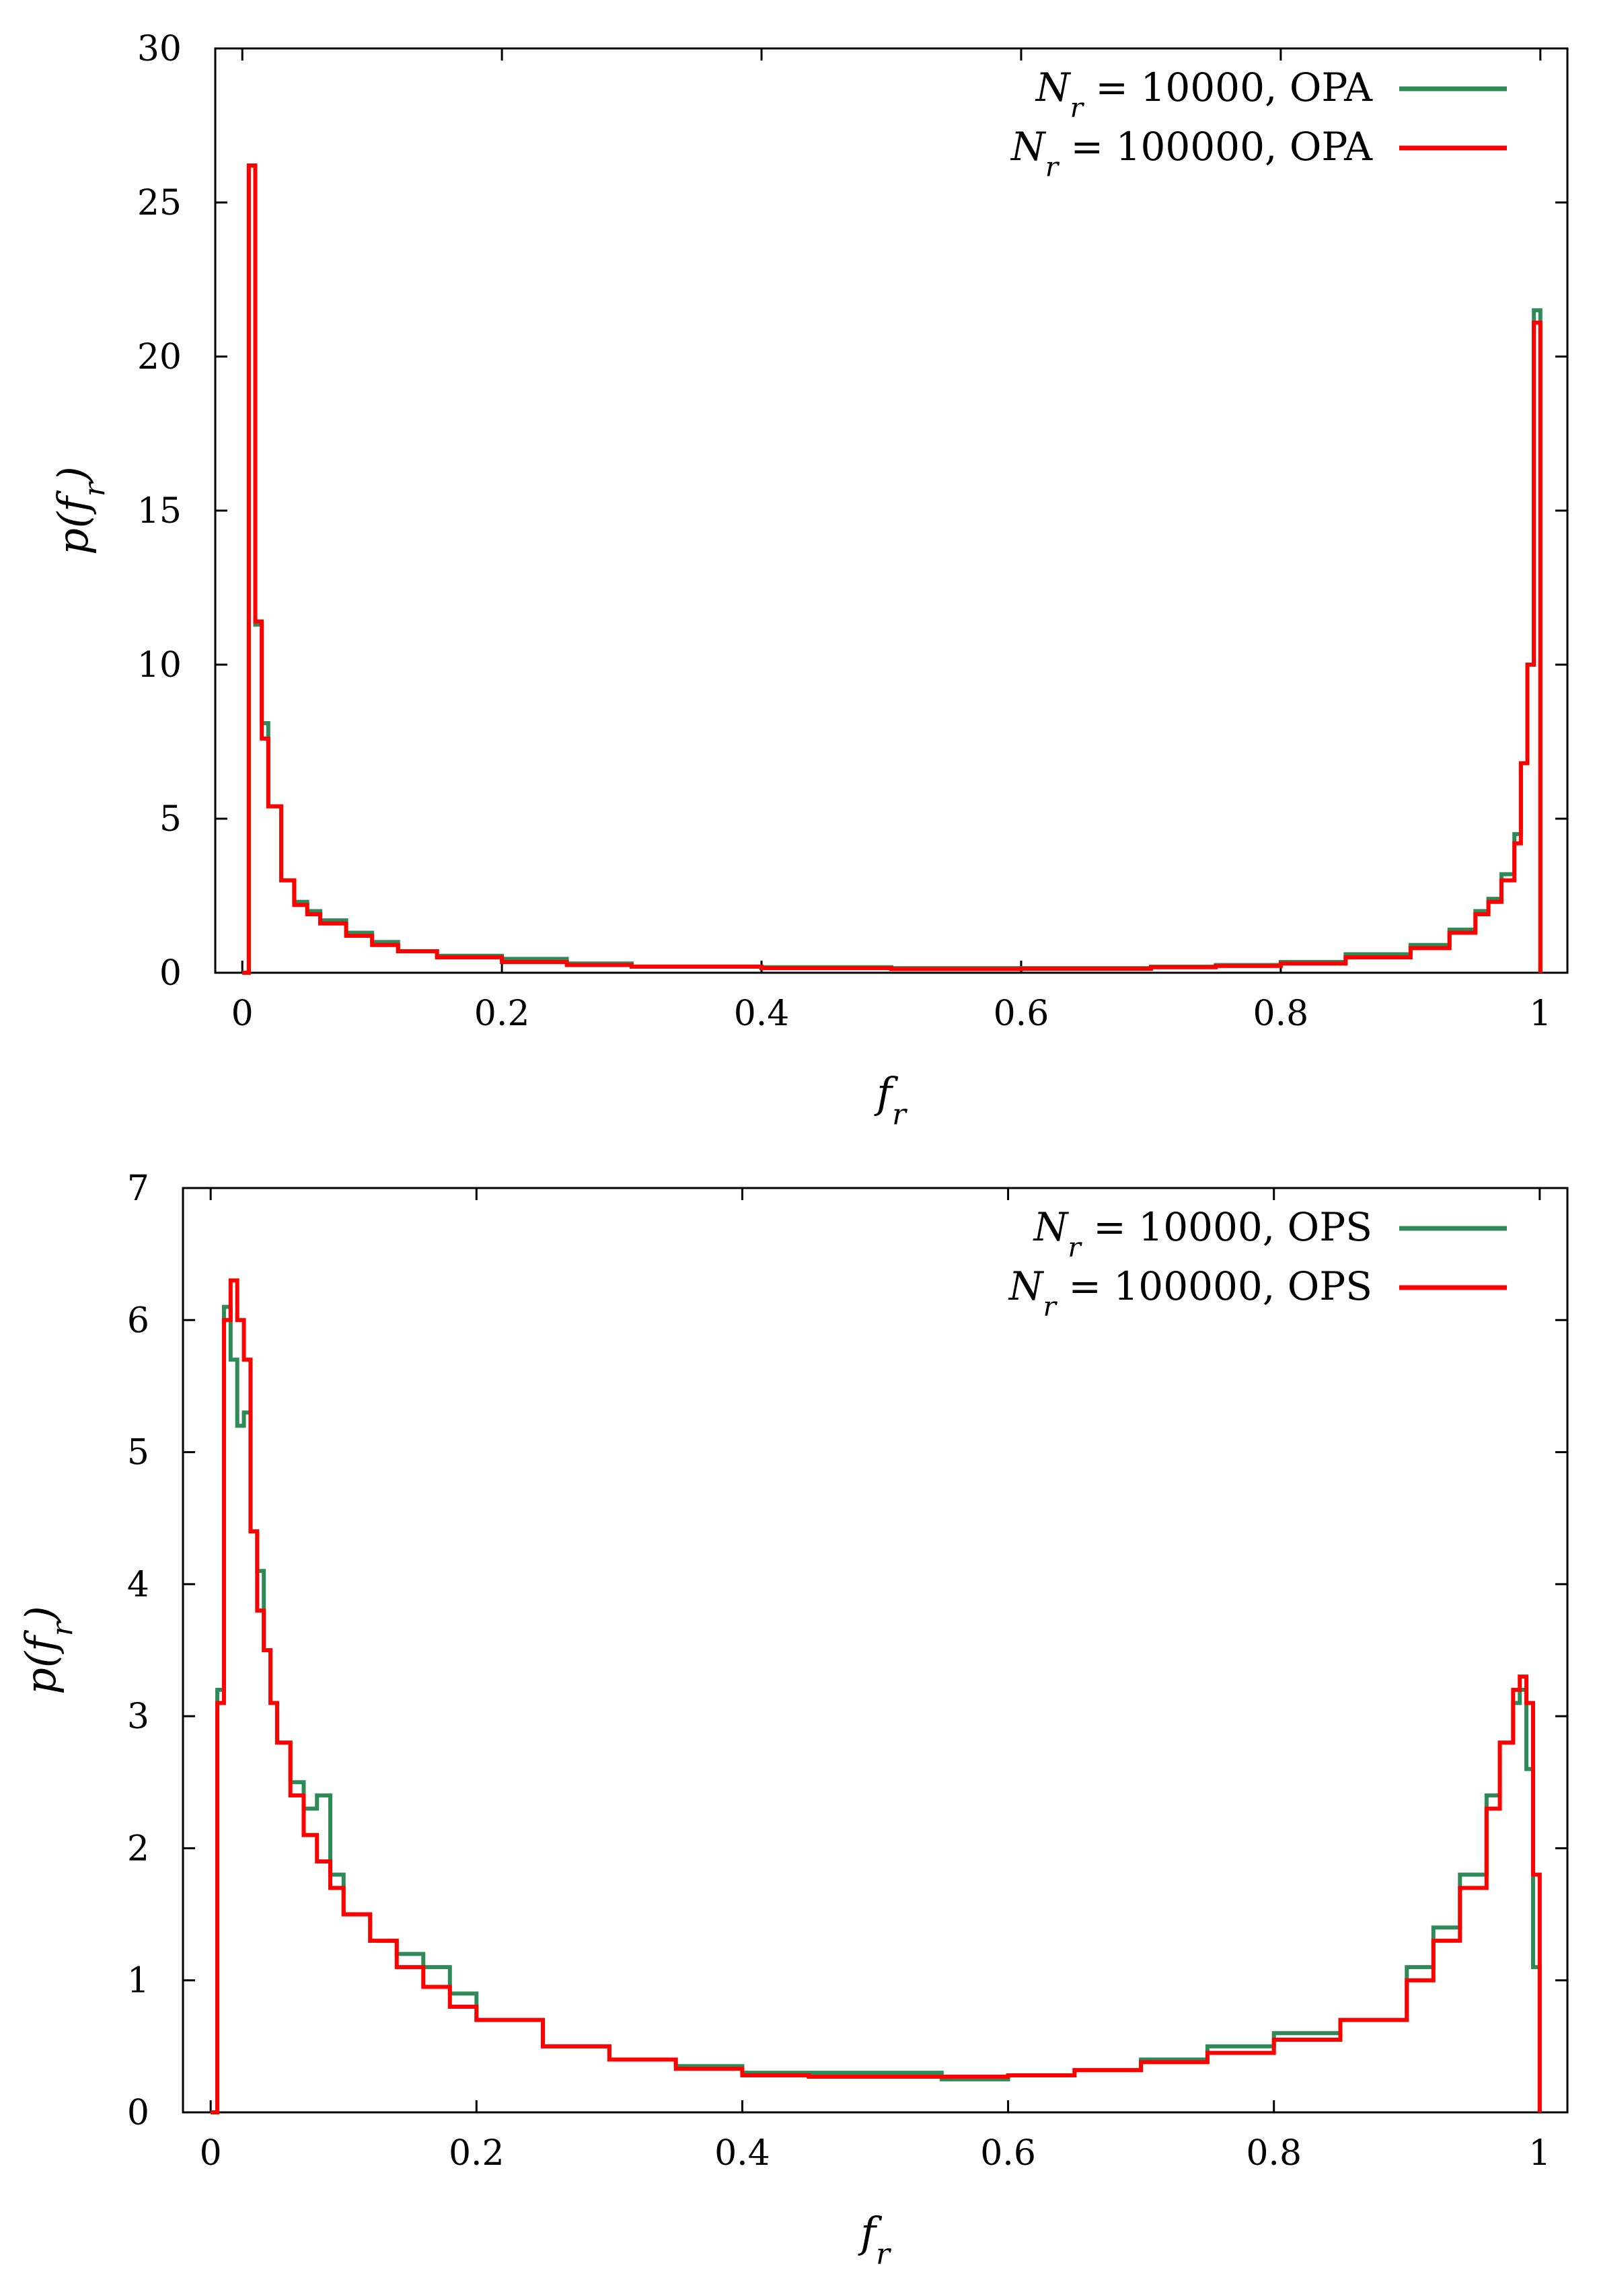  What do you see at coordinates (138, 1848) in the screenshot?
I see `y-tick-label: 2` at bounding box center [138, 1848].